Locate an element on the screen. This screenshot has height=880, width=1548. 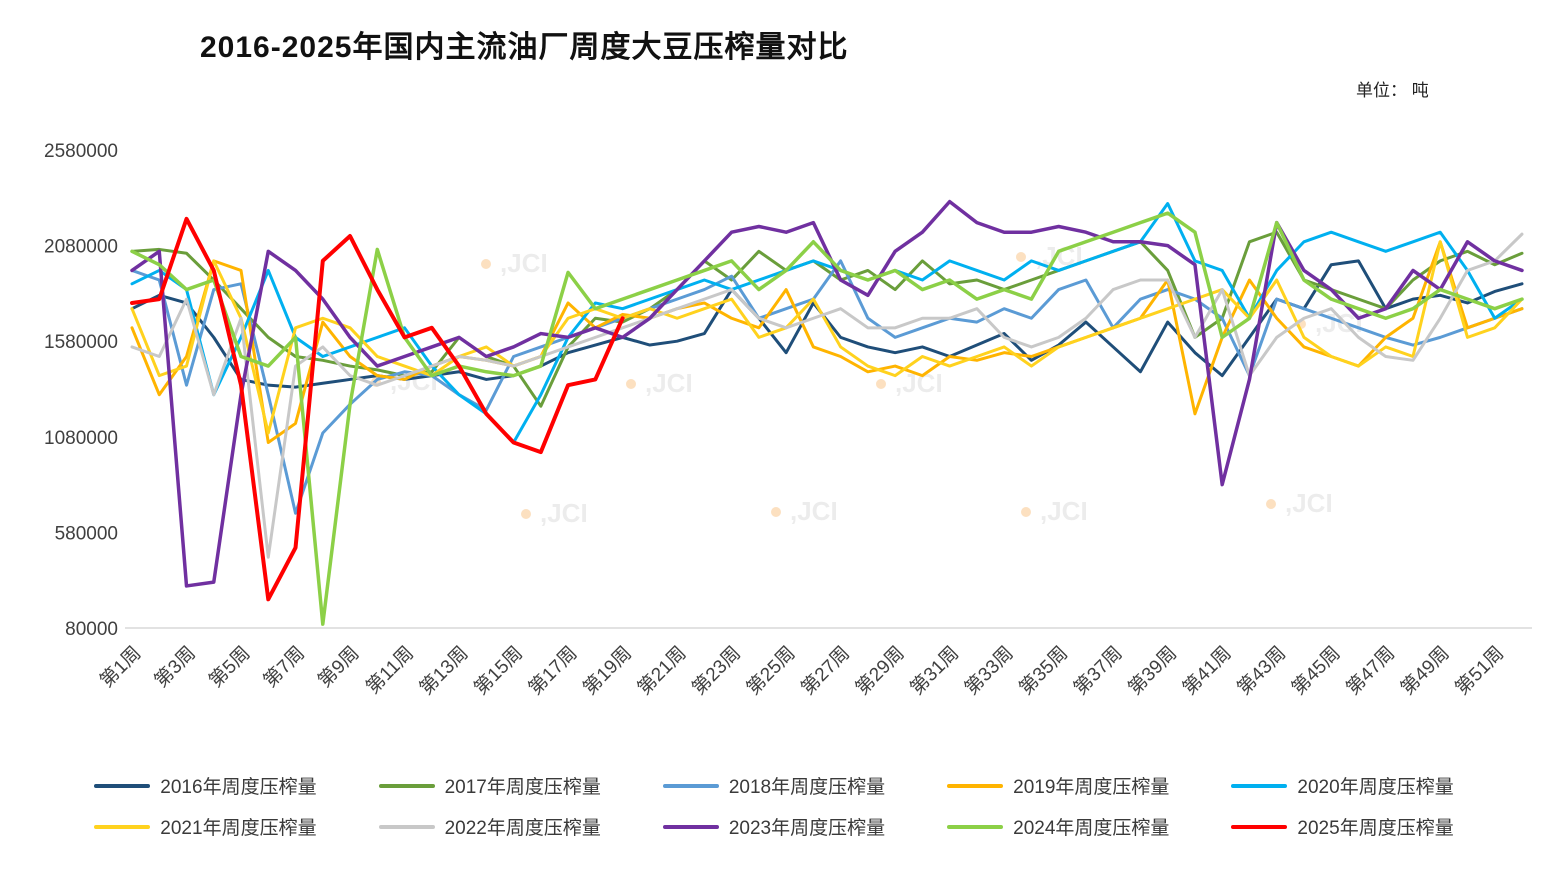
legend-item-2019年周度压榨量: 2019年周度压榨量 is located at coordinates (1058, 785).